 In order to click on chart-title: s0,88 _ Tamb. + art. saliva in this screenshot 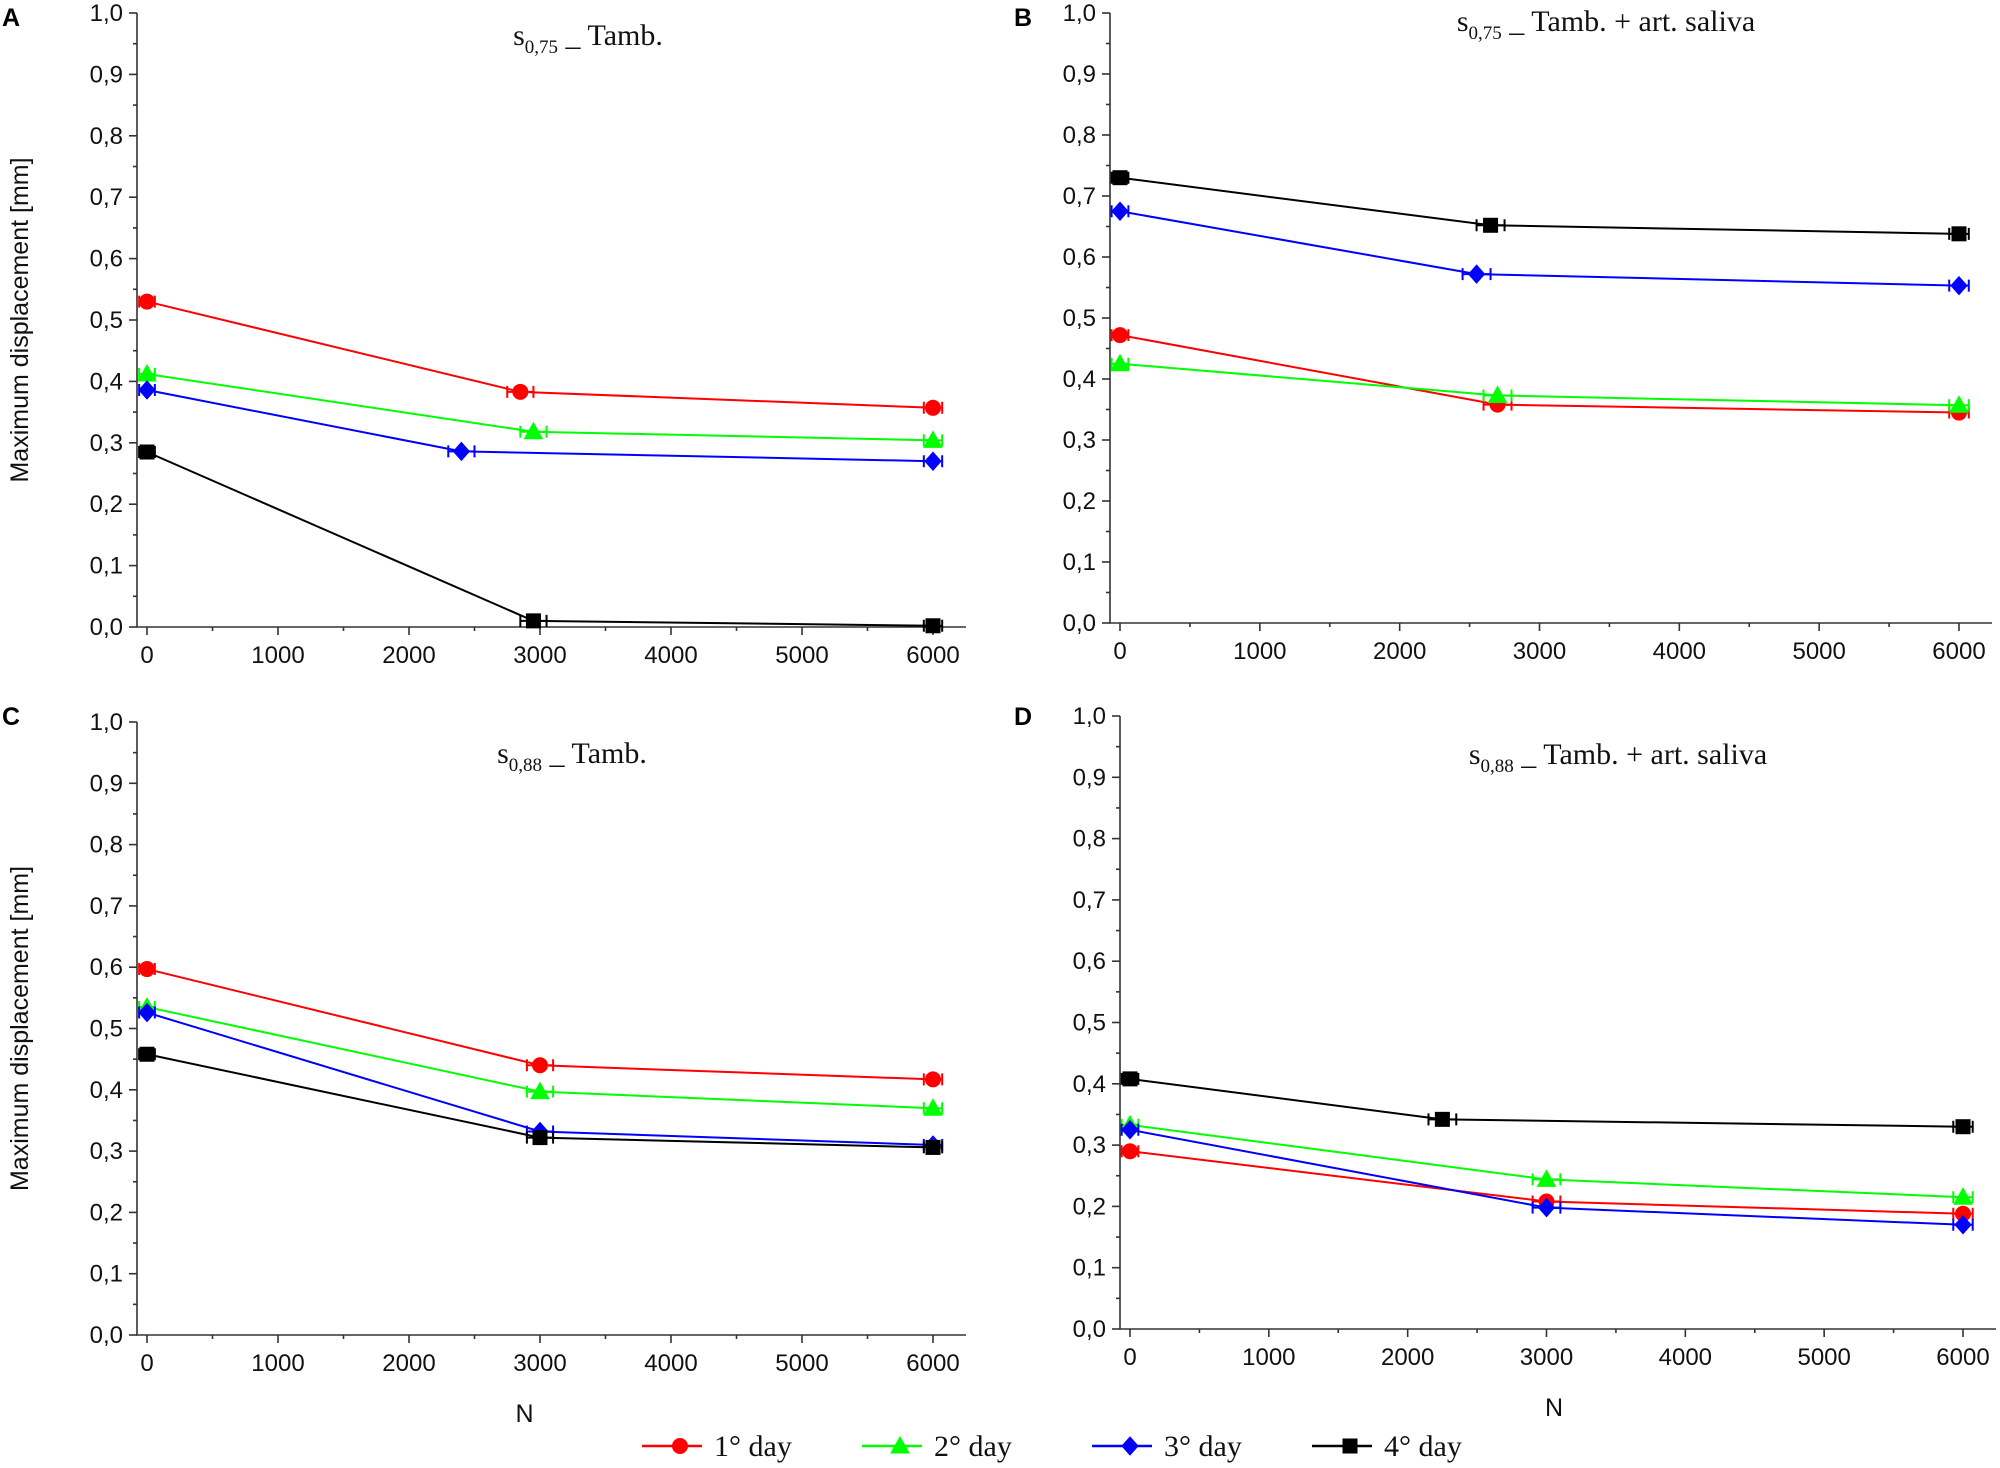, I will do `click(1618, 757)`.